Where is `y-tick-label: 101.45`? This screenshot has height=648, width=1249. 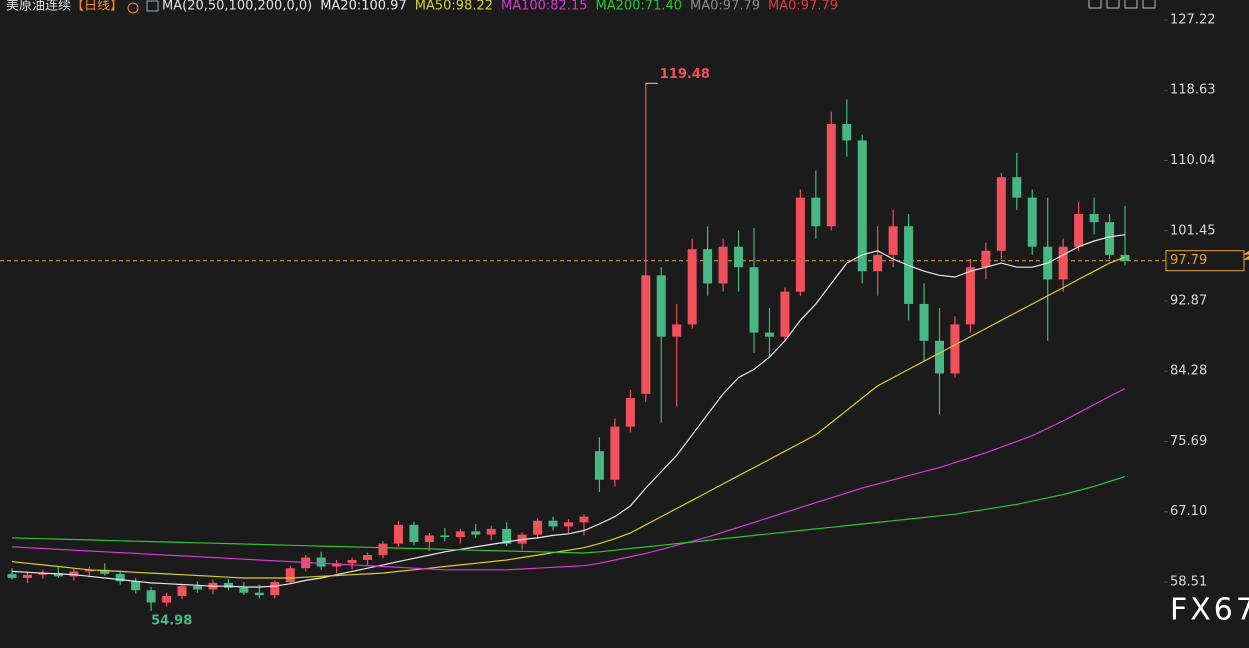 y-tick-label: 101.45 is located at coordinates (1193, 230).